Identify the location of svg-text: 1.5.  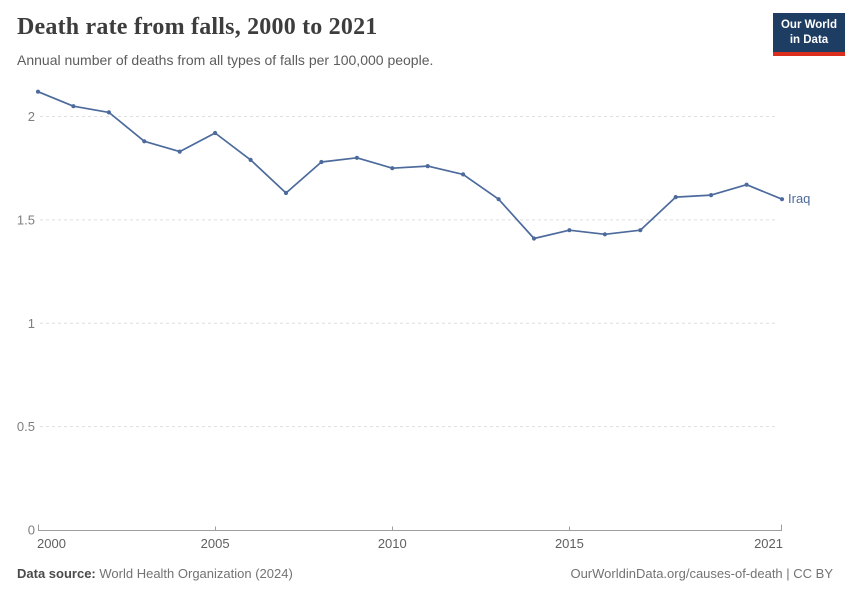
(26, 219).